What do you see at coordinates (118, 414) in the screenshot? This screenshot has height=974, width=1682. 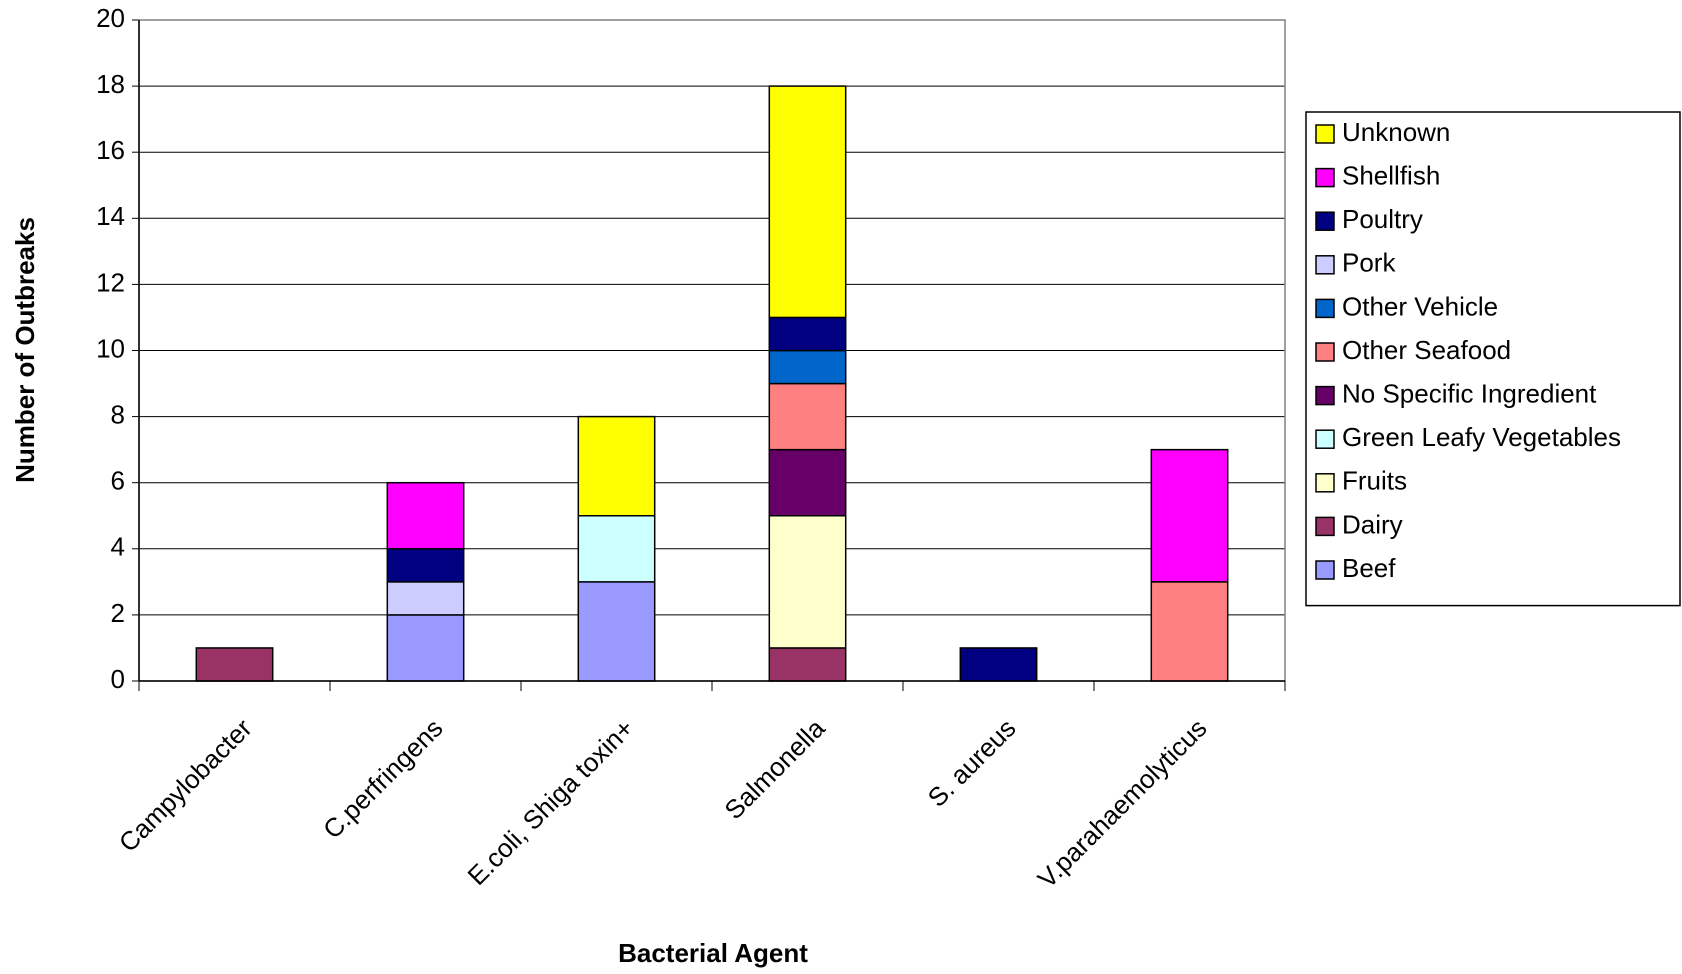 I see `y-tick-label: 8` at bounding box center [118, 414].